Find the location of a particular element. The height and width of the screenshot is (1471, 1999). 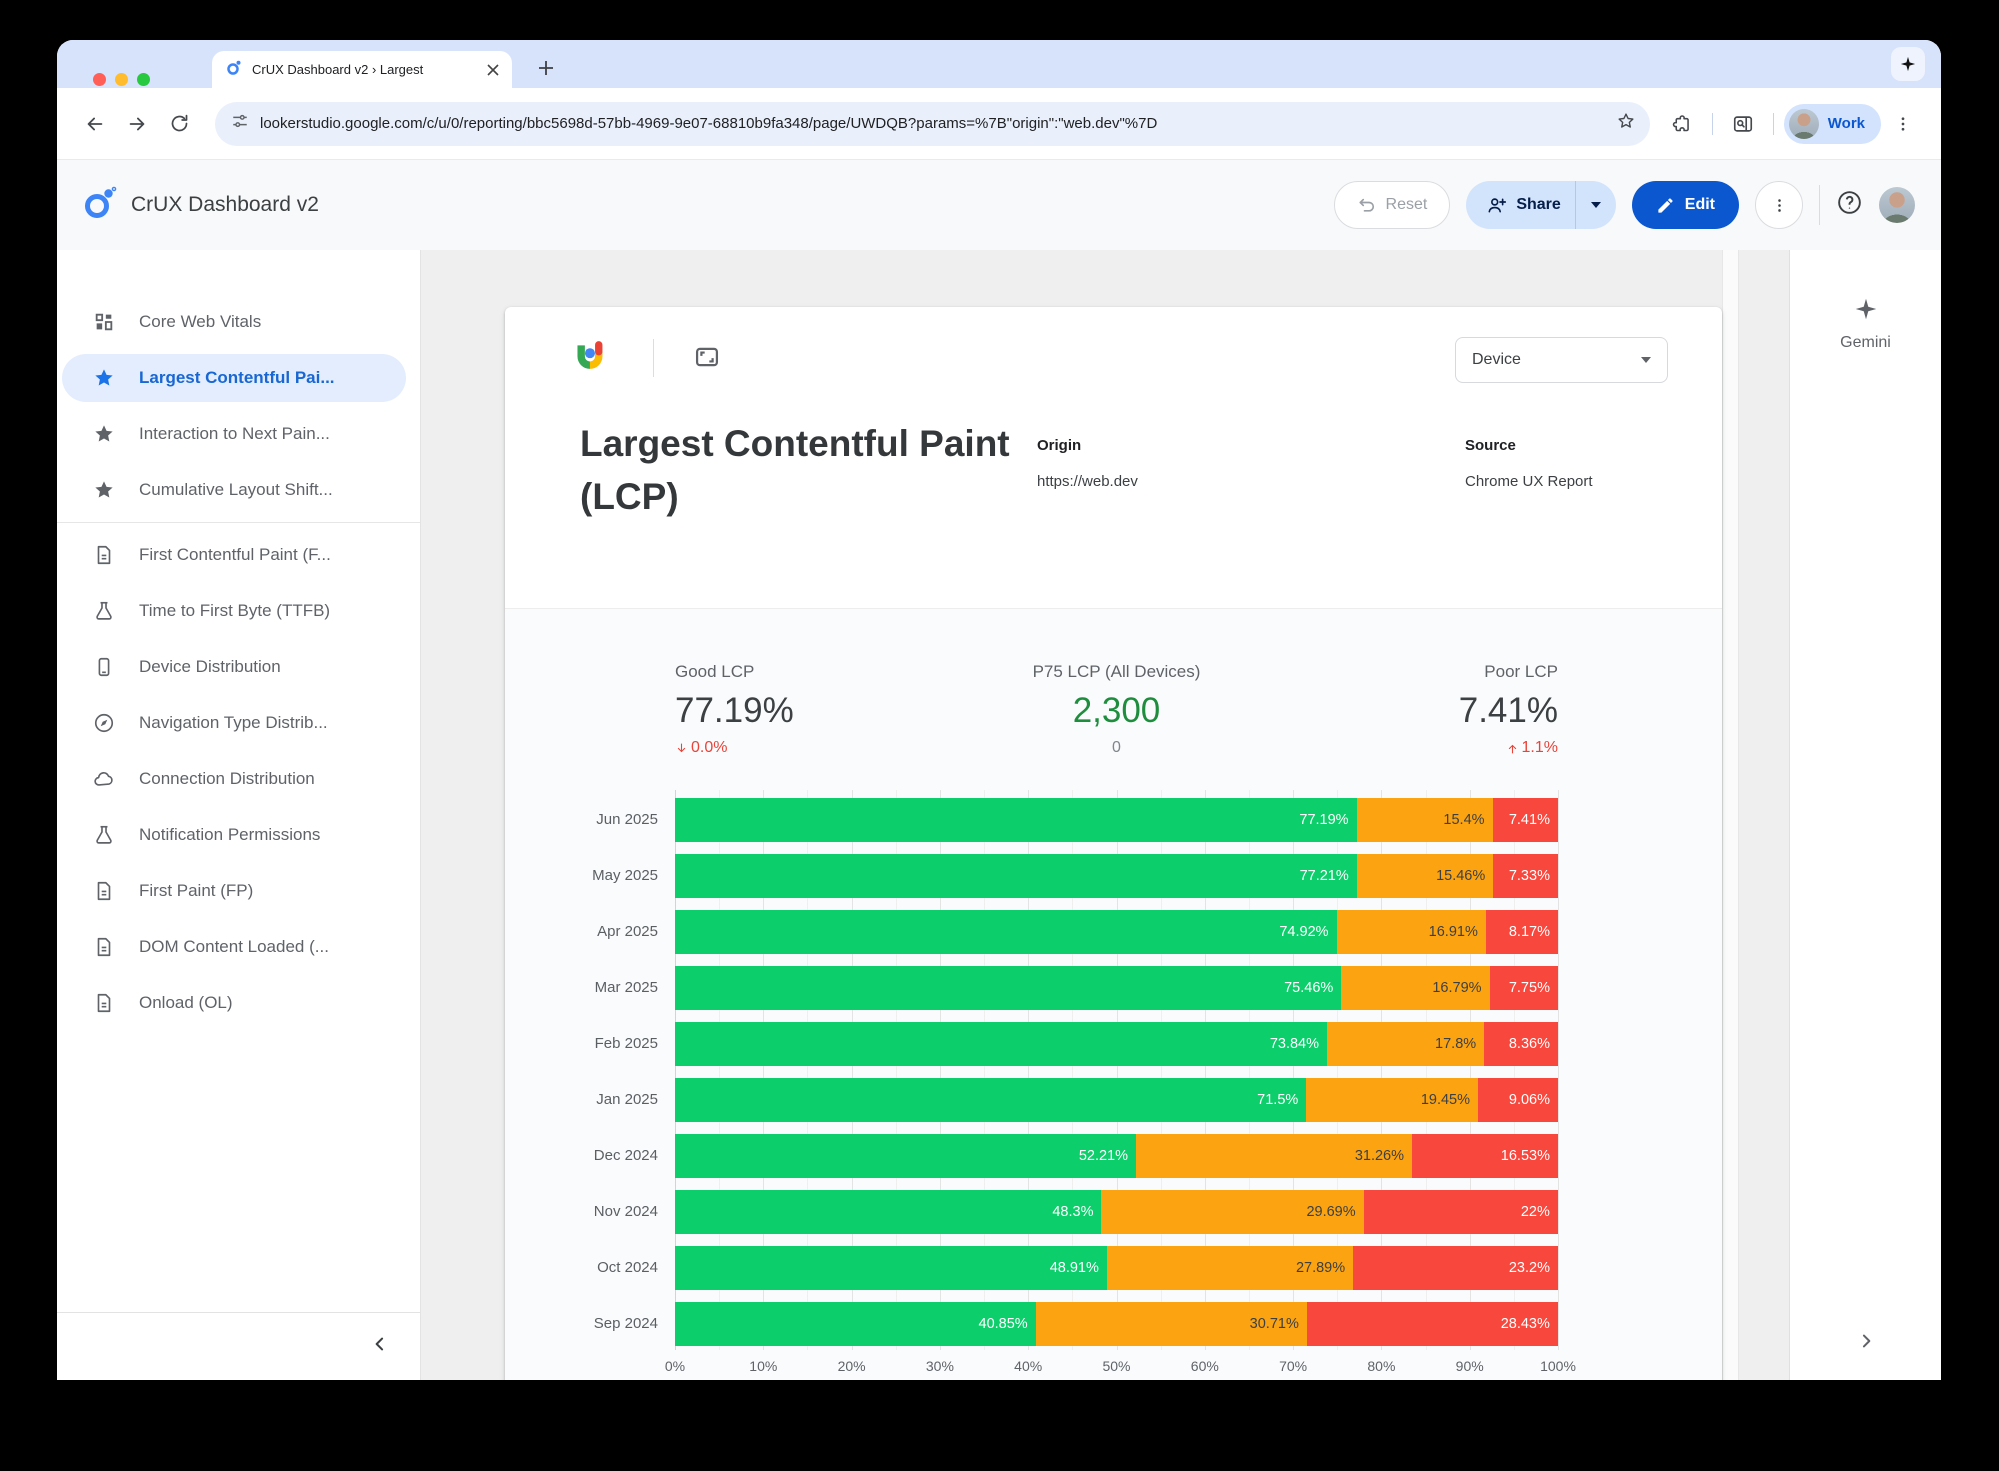

bar-segment-good: 73.84% is located at coordinates (1001, 1044).